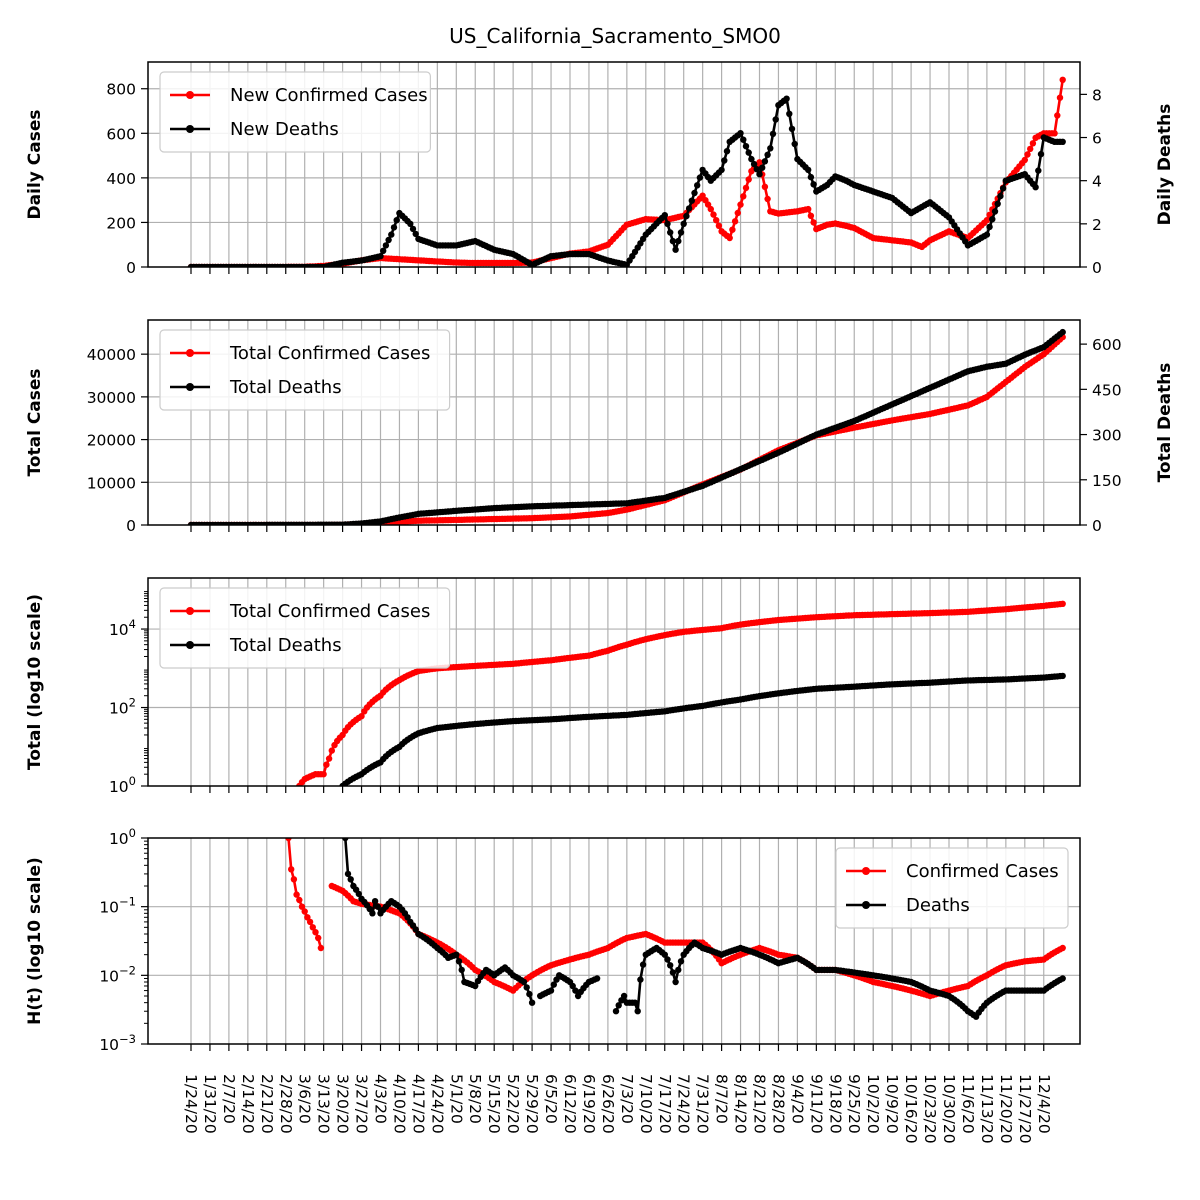 Image resolution: width=1200 pixels, height=1200 pixels. Describe the element at coordinates (760, 1104) in the screenshot. I see `x-tick-label: 8/21/20` at that location.